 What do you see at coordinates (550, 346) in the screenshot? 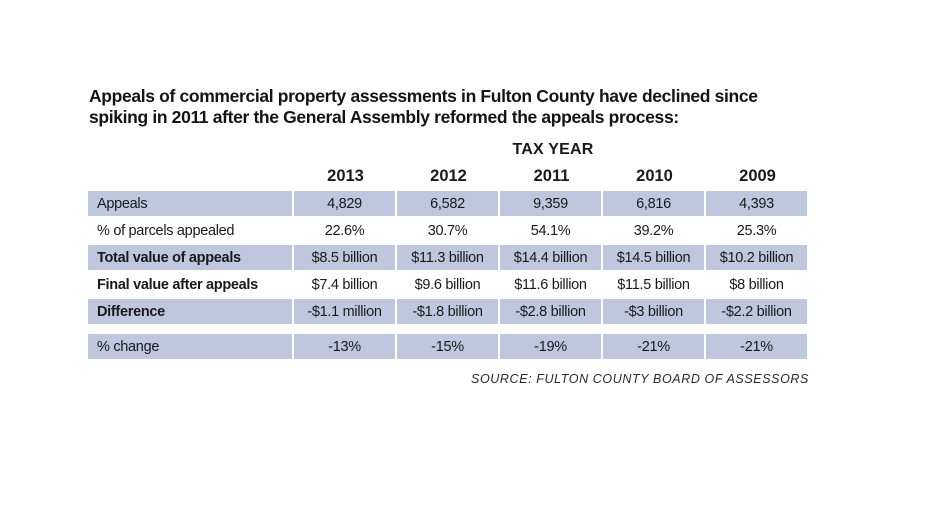
I see `cell-2011: -19%` at bounding box center [550, 346].